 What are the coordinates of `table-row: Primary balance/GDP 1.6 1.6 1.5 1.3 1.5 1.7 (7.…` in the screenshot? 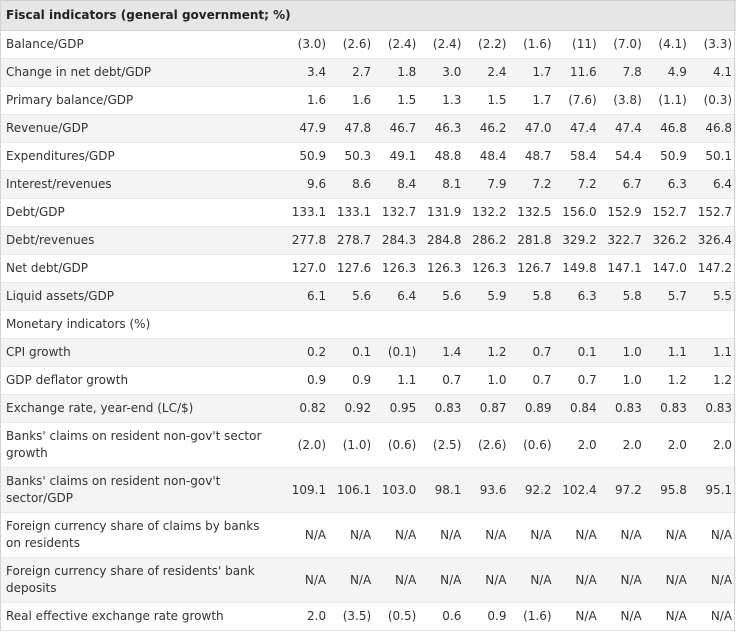 It's located at (368, 100).